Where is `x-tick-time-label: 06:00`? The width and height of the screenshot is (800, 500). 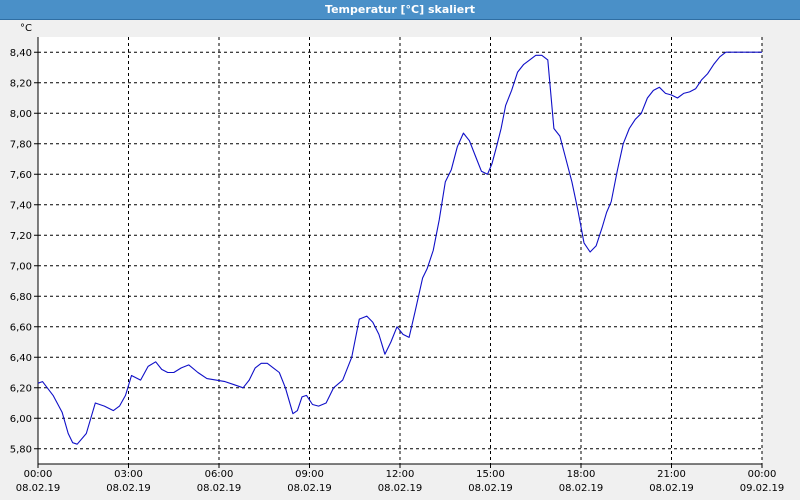 x-tick-time-label: 06:00 is located at coordinates (219, 474).